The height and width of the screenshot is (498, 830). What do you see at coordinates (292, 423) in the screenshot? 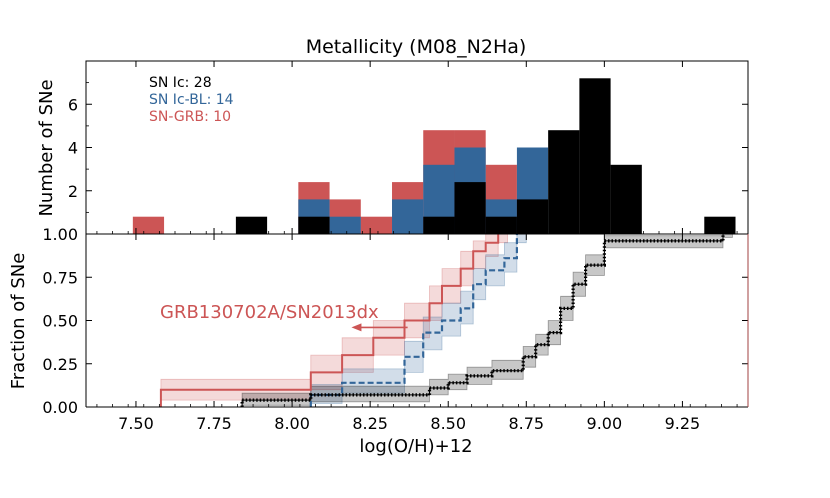
I see `x-tick-label-2: 8.00` at bounding box center [292, 423].